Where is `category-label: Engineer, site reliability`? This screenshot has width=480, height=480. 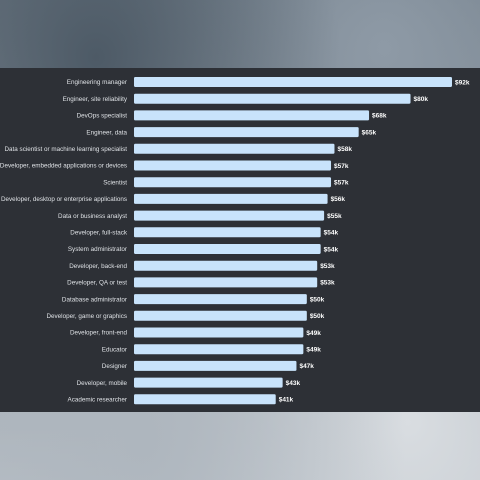 category-label: Engineer, site reliability is located at coordinates (95, 99).